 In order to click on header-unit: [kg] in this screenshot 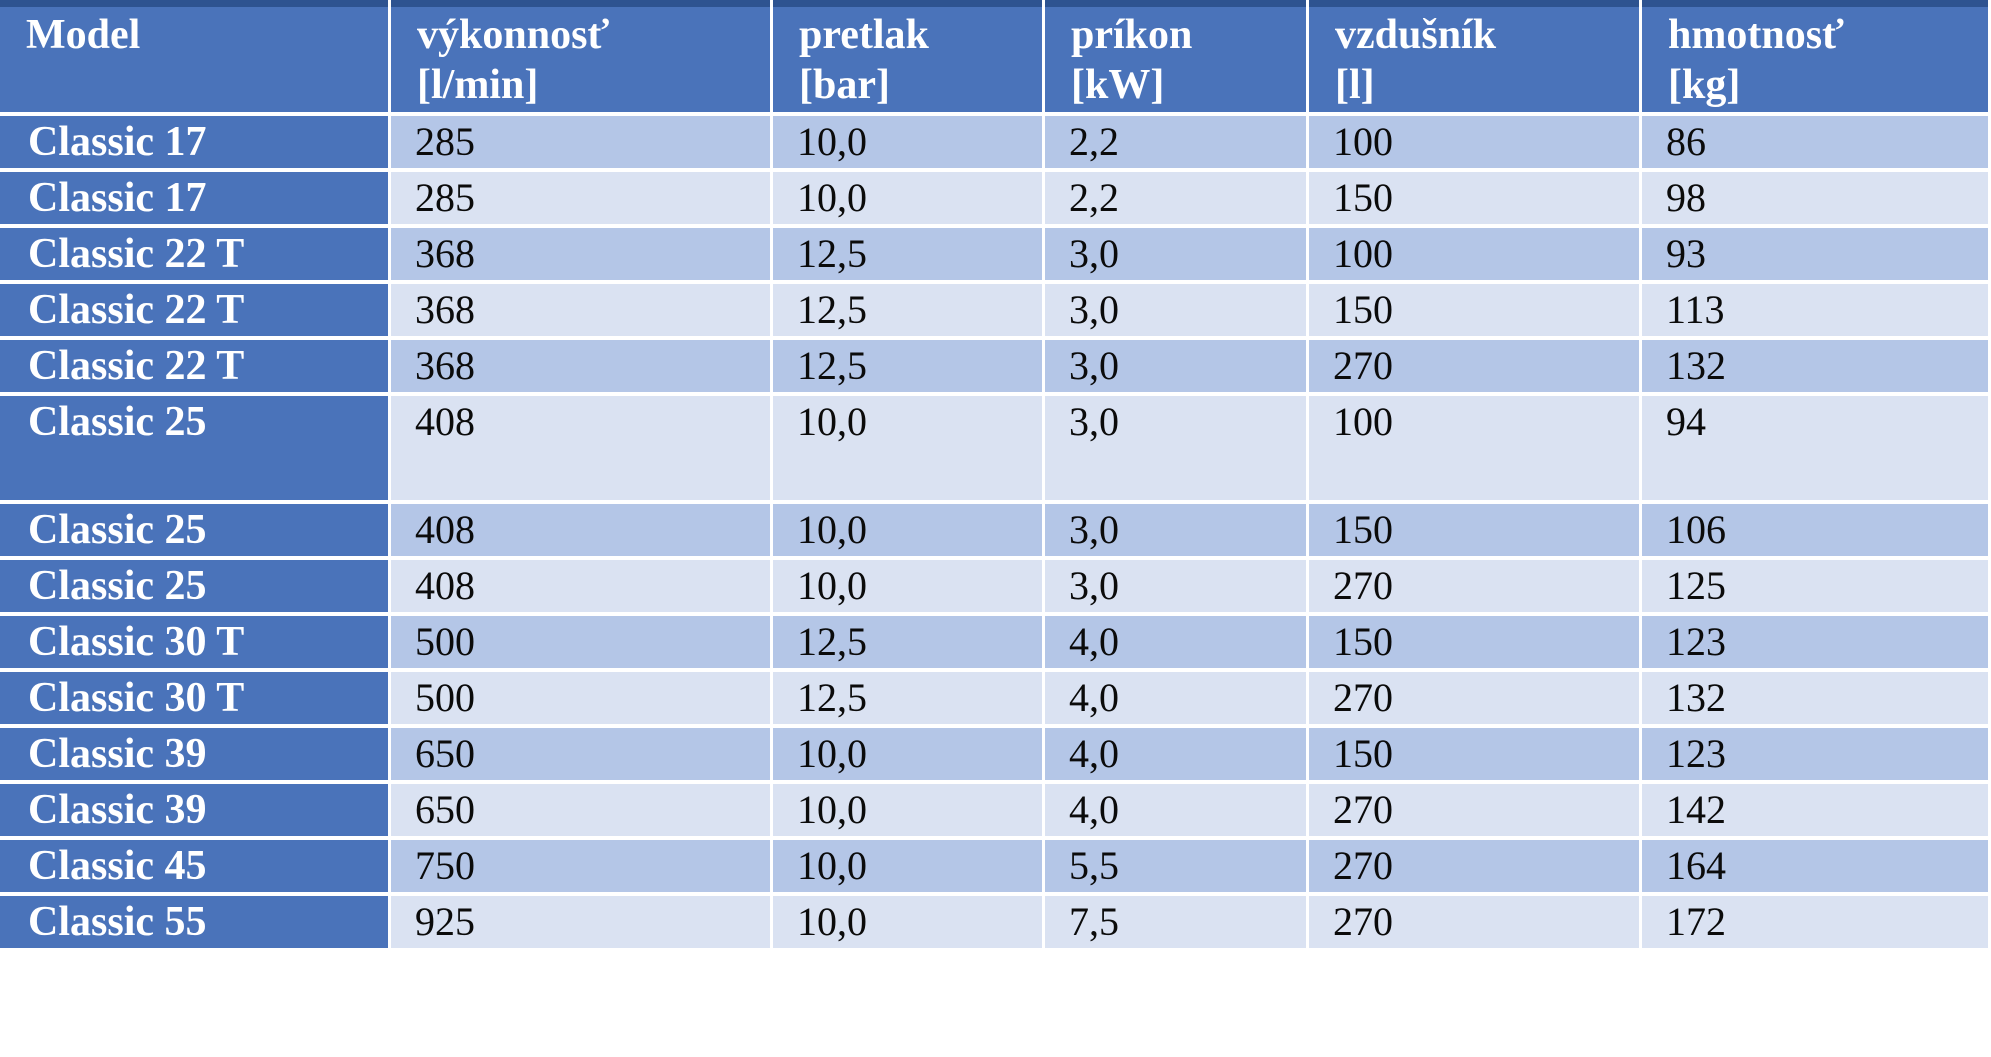, I will do `click(1704, 85)`.